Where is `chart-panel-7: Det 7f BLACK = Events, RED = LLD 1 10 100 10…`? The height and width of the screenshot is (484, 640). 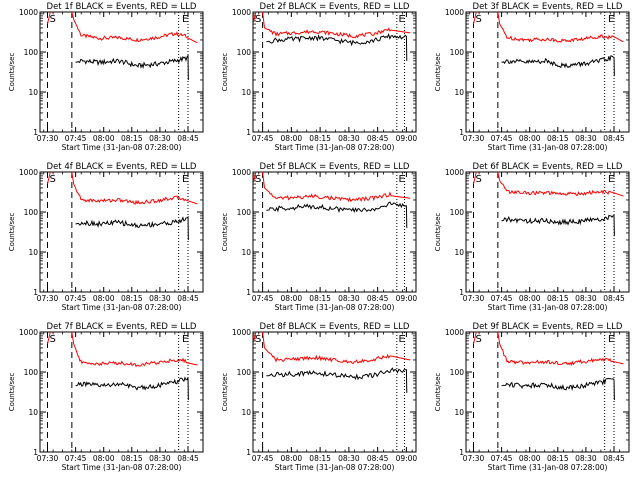 chart-panel-7: Det 7f BLACK = Events, RED = LLD 1 10 100 10… is located at coordinates (106, 397).